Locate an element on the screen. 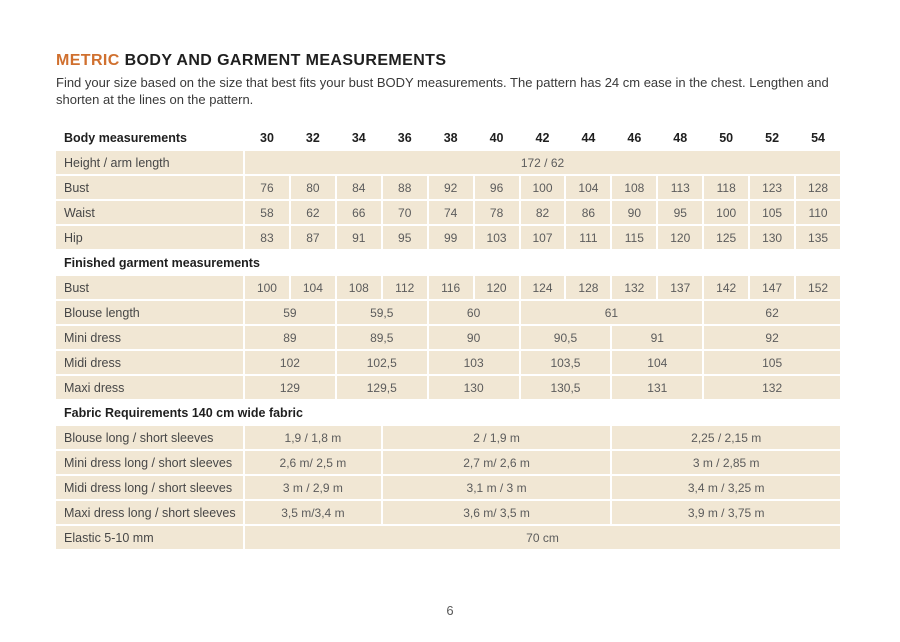 This screenshot has width=900, height=642. row-elastic: Elastic 5-10 mm 70 cm is located at coordinates (448, 537).